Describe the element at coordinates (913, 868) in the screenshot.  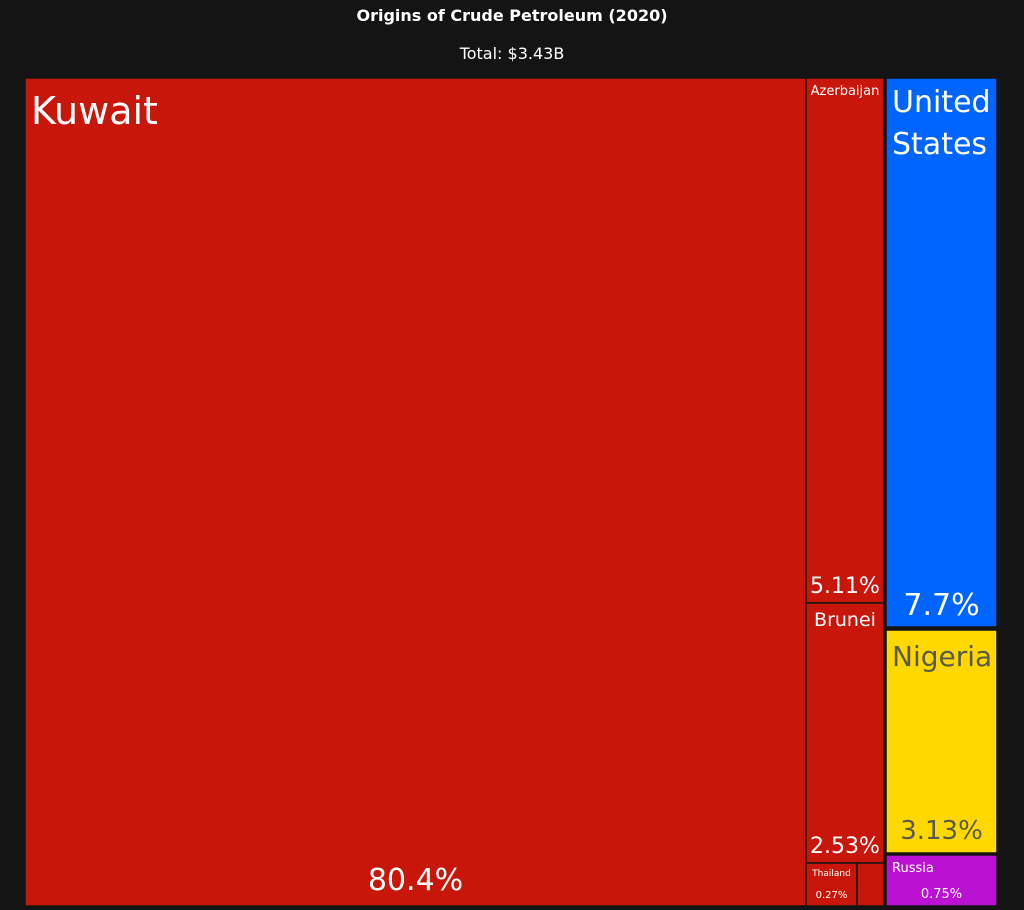
I see `treemap-label-russia: Russia` at that location.